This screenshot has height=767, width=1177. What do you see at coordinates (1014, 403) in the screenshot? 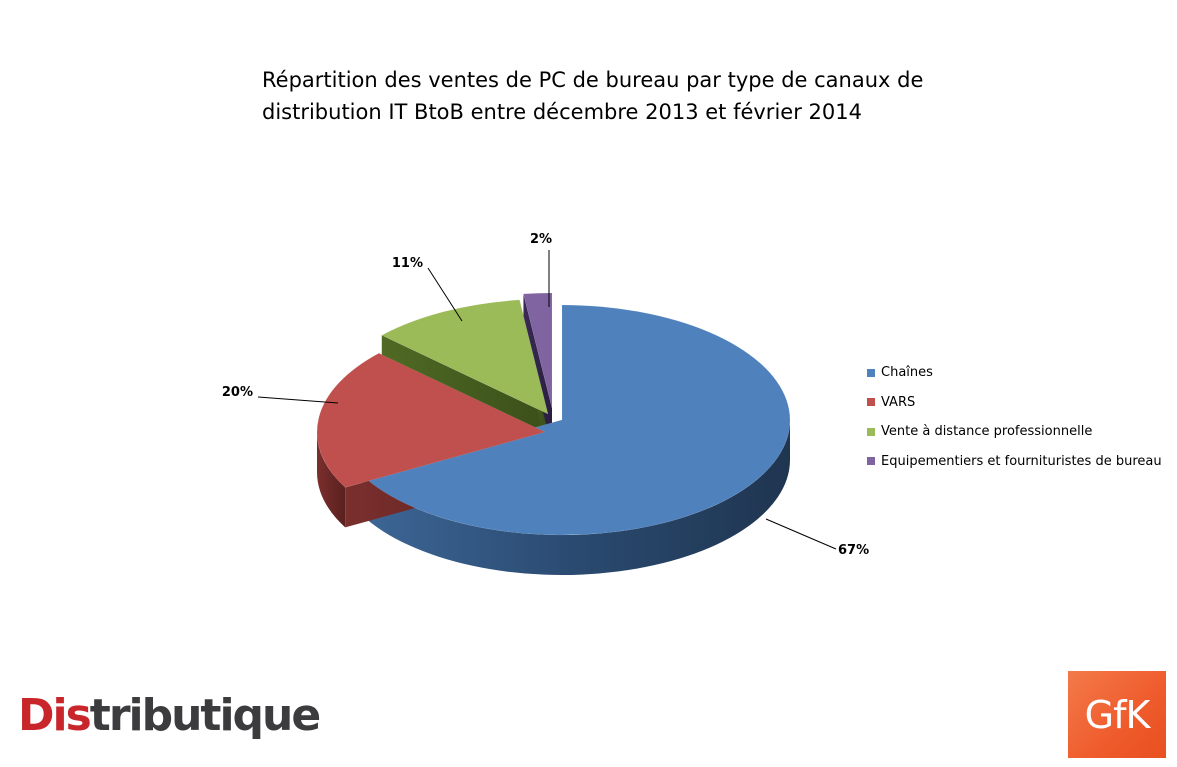
I see `legend-item: VARS` at bounding box center [1014, 403].